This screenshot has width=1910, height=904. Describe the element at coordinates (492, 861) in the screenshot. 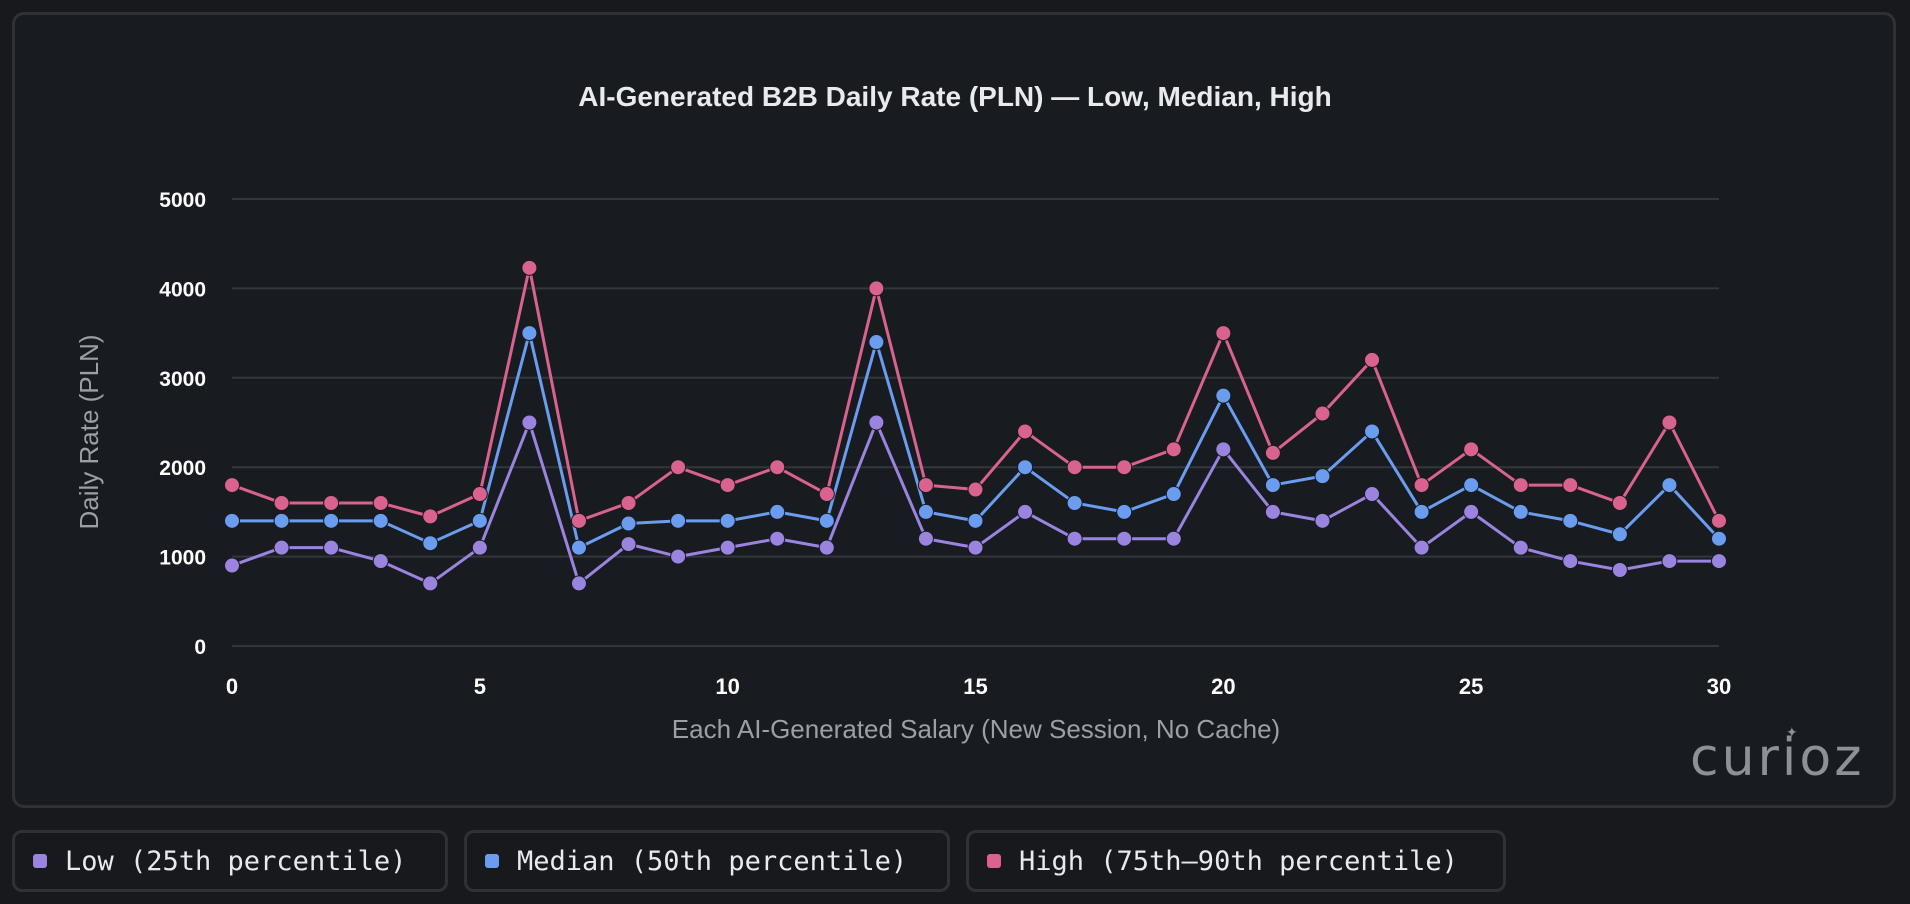

I see `legend-swatch-median` at that location.